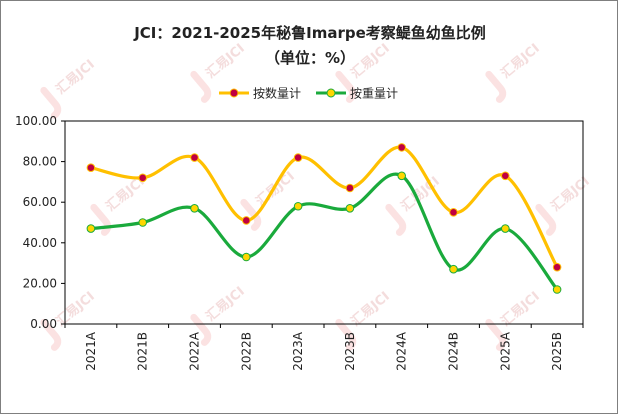  I want to click on legend-item-count: 按数量计, so click(260, 93).